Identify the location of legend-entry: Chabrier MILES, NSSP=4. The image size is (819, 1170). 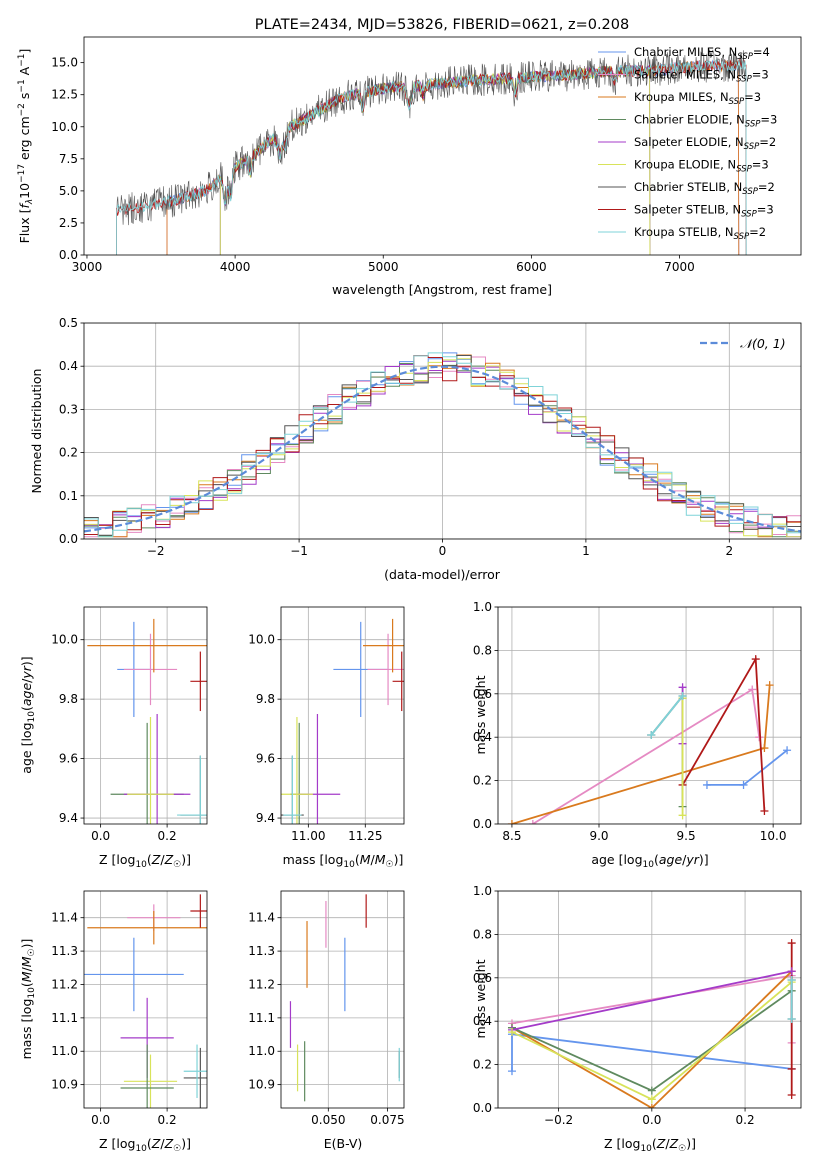
(702, 53).